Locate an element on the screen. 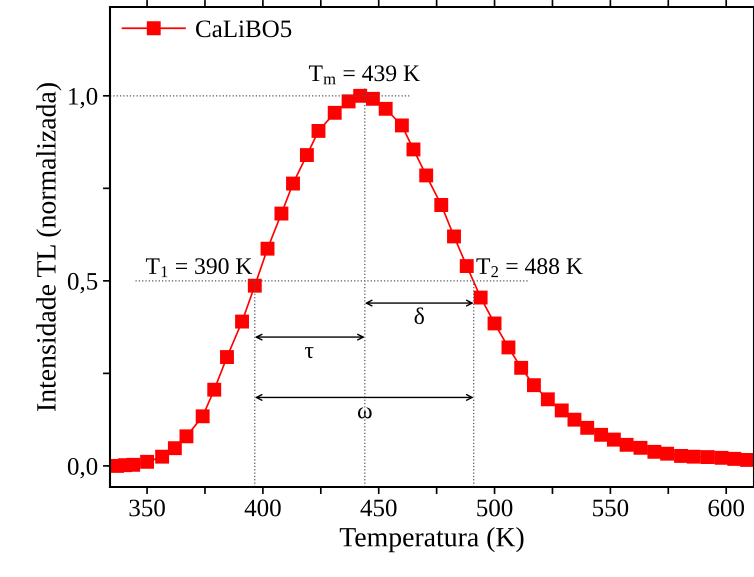 This screenshot has width=754, height=577. x-tick-label: 450 is located at coordinates (378, 508).